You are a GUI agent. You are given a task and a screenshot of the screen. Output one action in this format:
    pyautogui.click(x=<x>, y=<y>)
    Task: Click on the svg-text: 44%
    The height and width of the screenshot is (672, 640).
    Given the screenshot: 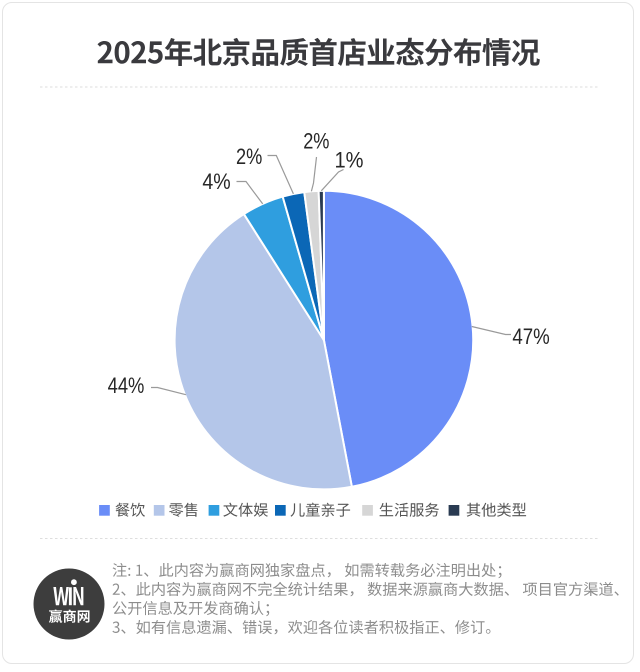 What is the action you would take?
    pyautogui.click(x=126, y=385)
    